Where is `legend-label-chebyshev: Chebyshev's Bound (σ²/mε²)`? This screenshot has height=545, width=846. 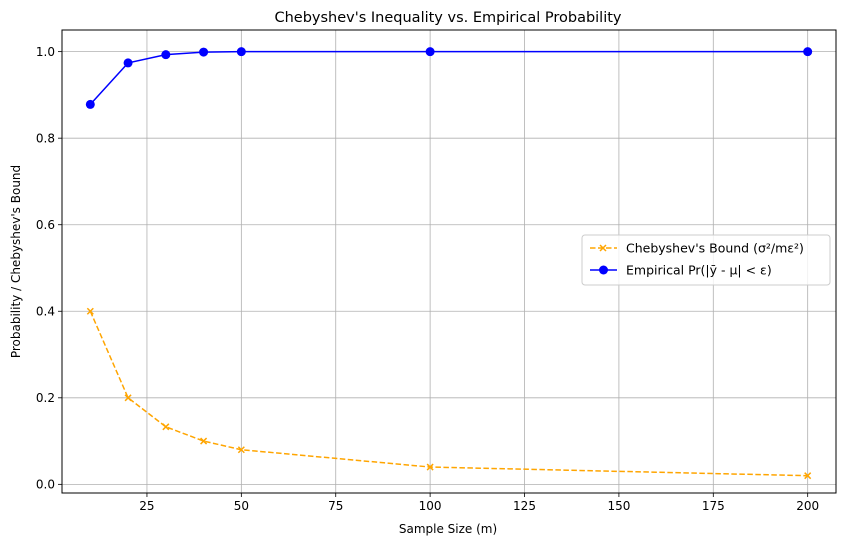 legend-label-chebyshev: Chebyshev's Bound (σ²/mε²) is located at coordinates (715, 248).